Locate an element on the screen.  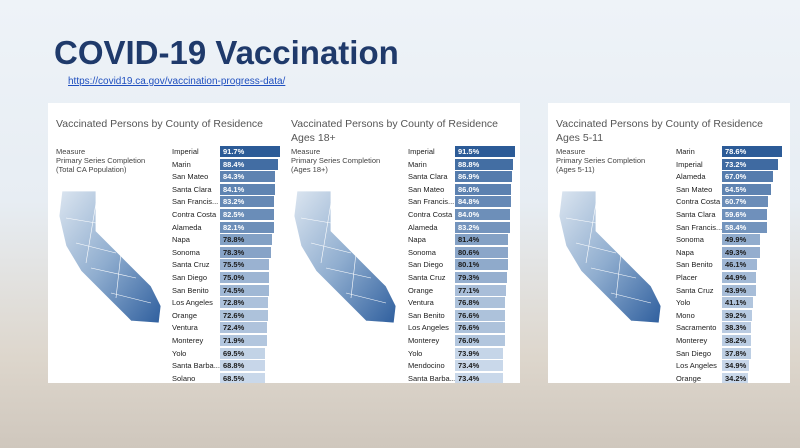
value-label: 78.6% is located at coordinates (736, 151).